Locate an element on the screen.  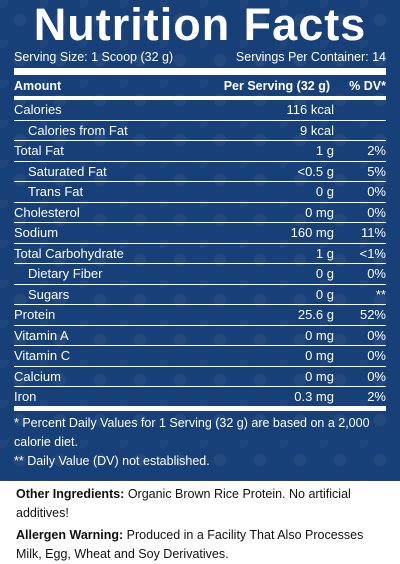
header-amount: Amount is located at coordinates (38, 85).